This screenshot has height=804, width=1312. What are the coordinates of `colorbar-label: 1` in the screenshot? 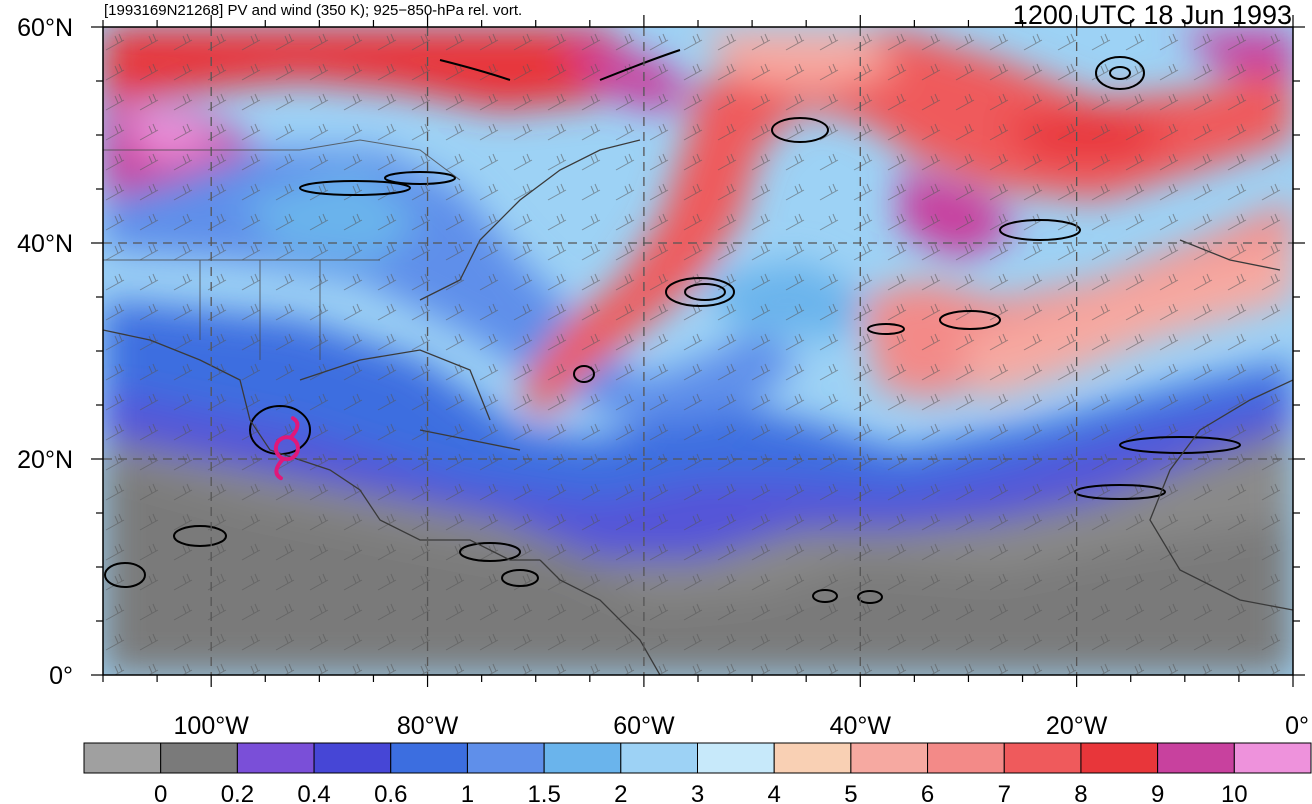 It's located at (467, 792).